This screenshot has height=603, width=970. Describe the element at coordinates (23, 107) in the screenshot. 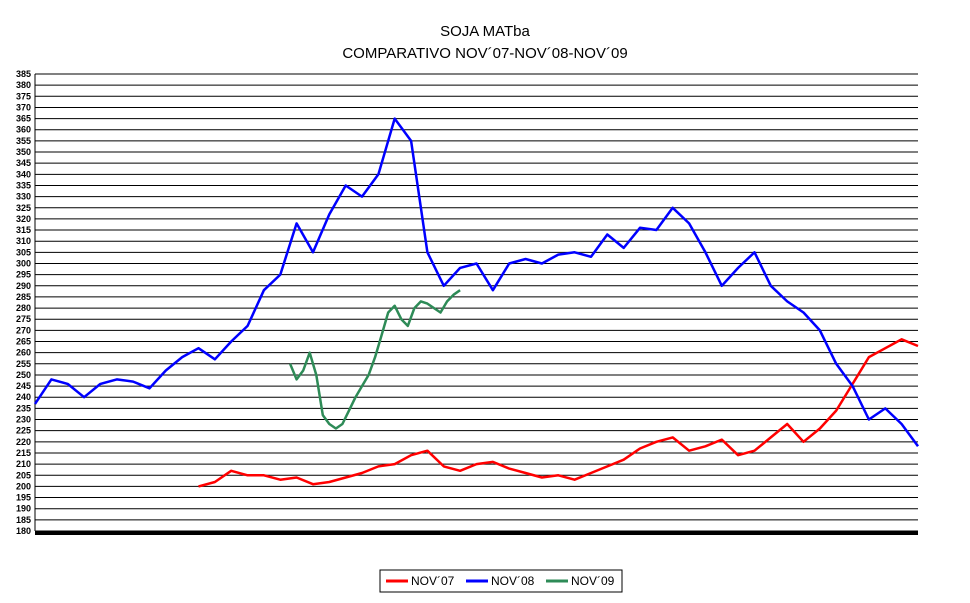

I see `y-tick-label: 370` at that location.